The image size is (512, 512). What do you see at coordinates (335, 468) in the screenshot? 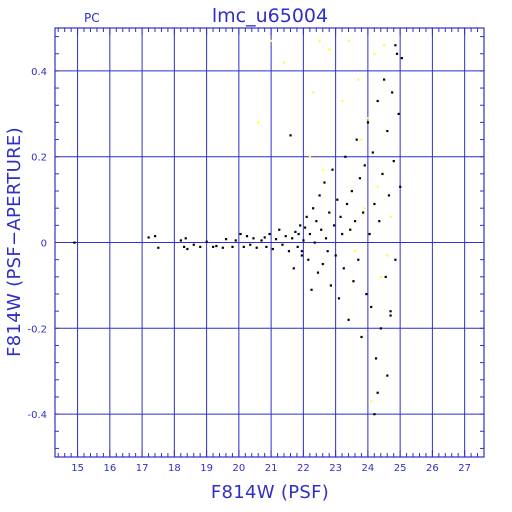
I see `x-tick-label: 23` at bounding box center [335, 468].